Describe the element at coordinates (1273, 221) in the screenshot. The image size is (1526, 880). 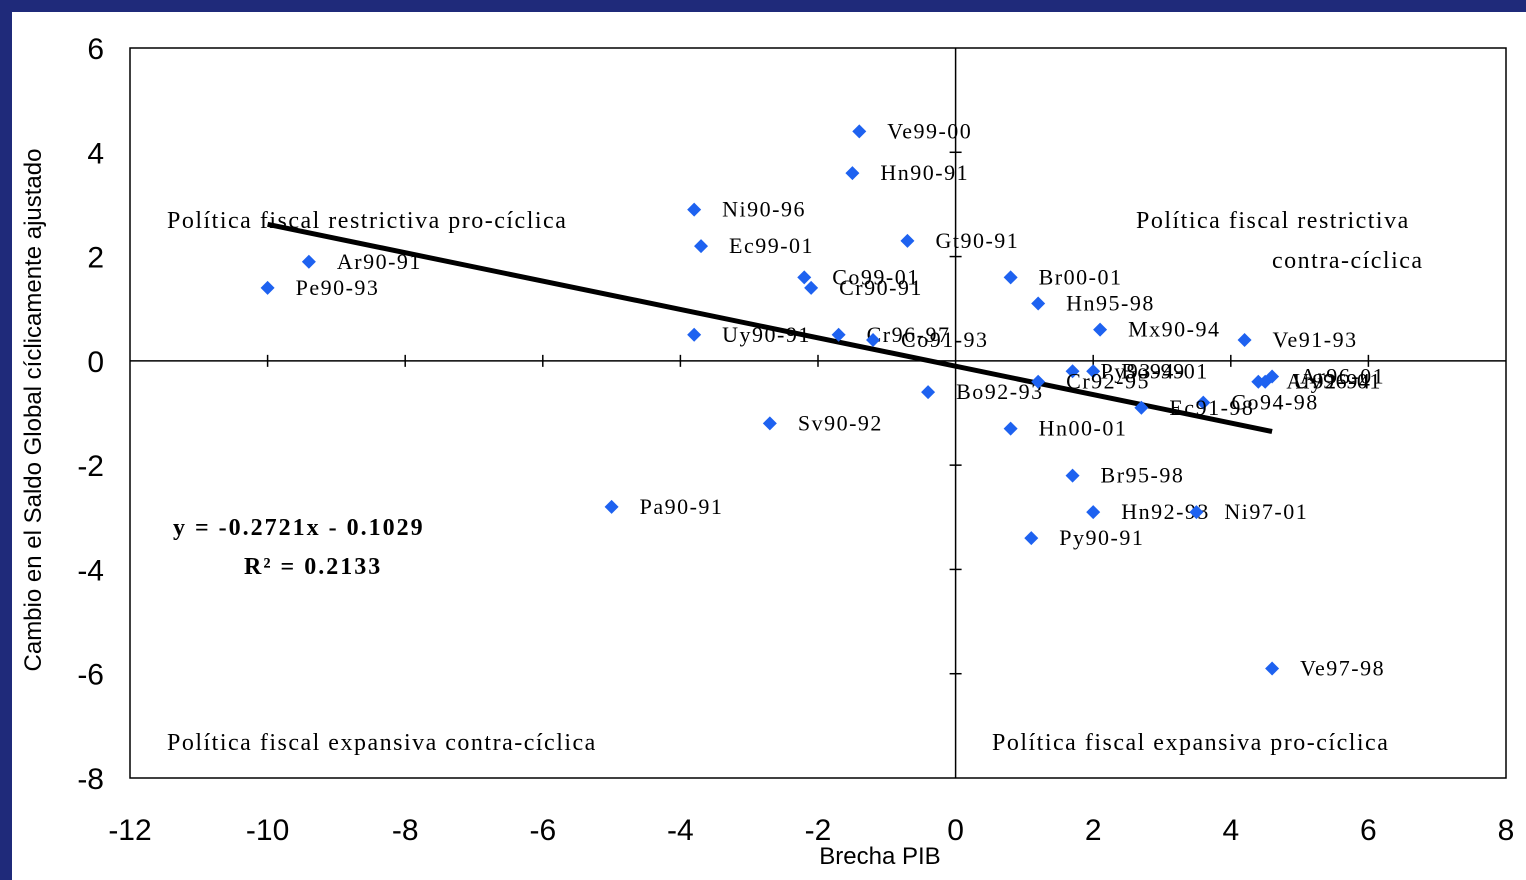
I see `quadrant-top-right-line1: Política fiscal restrictiva` at that location.